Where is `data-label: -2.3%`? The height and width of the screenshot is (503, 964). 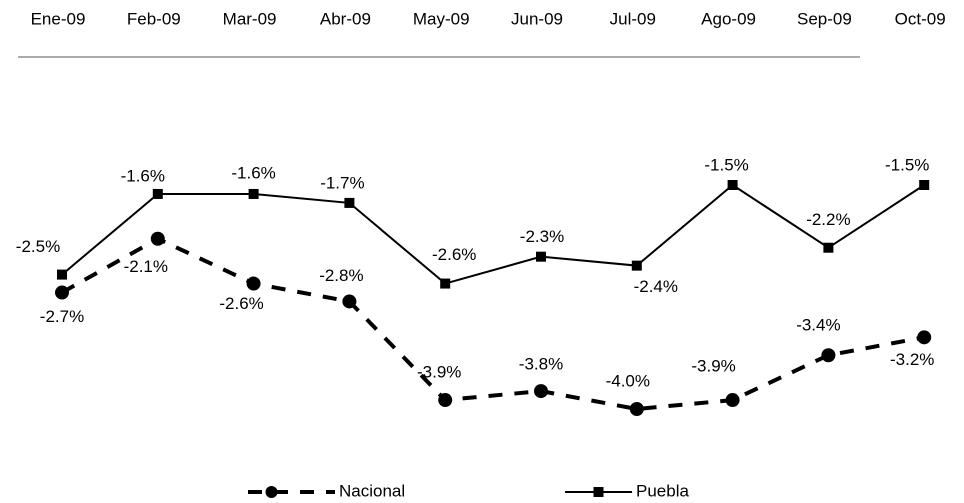
data-label: -2.3% is located at coordinates (542, 236).